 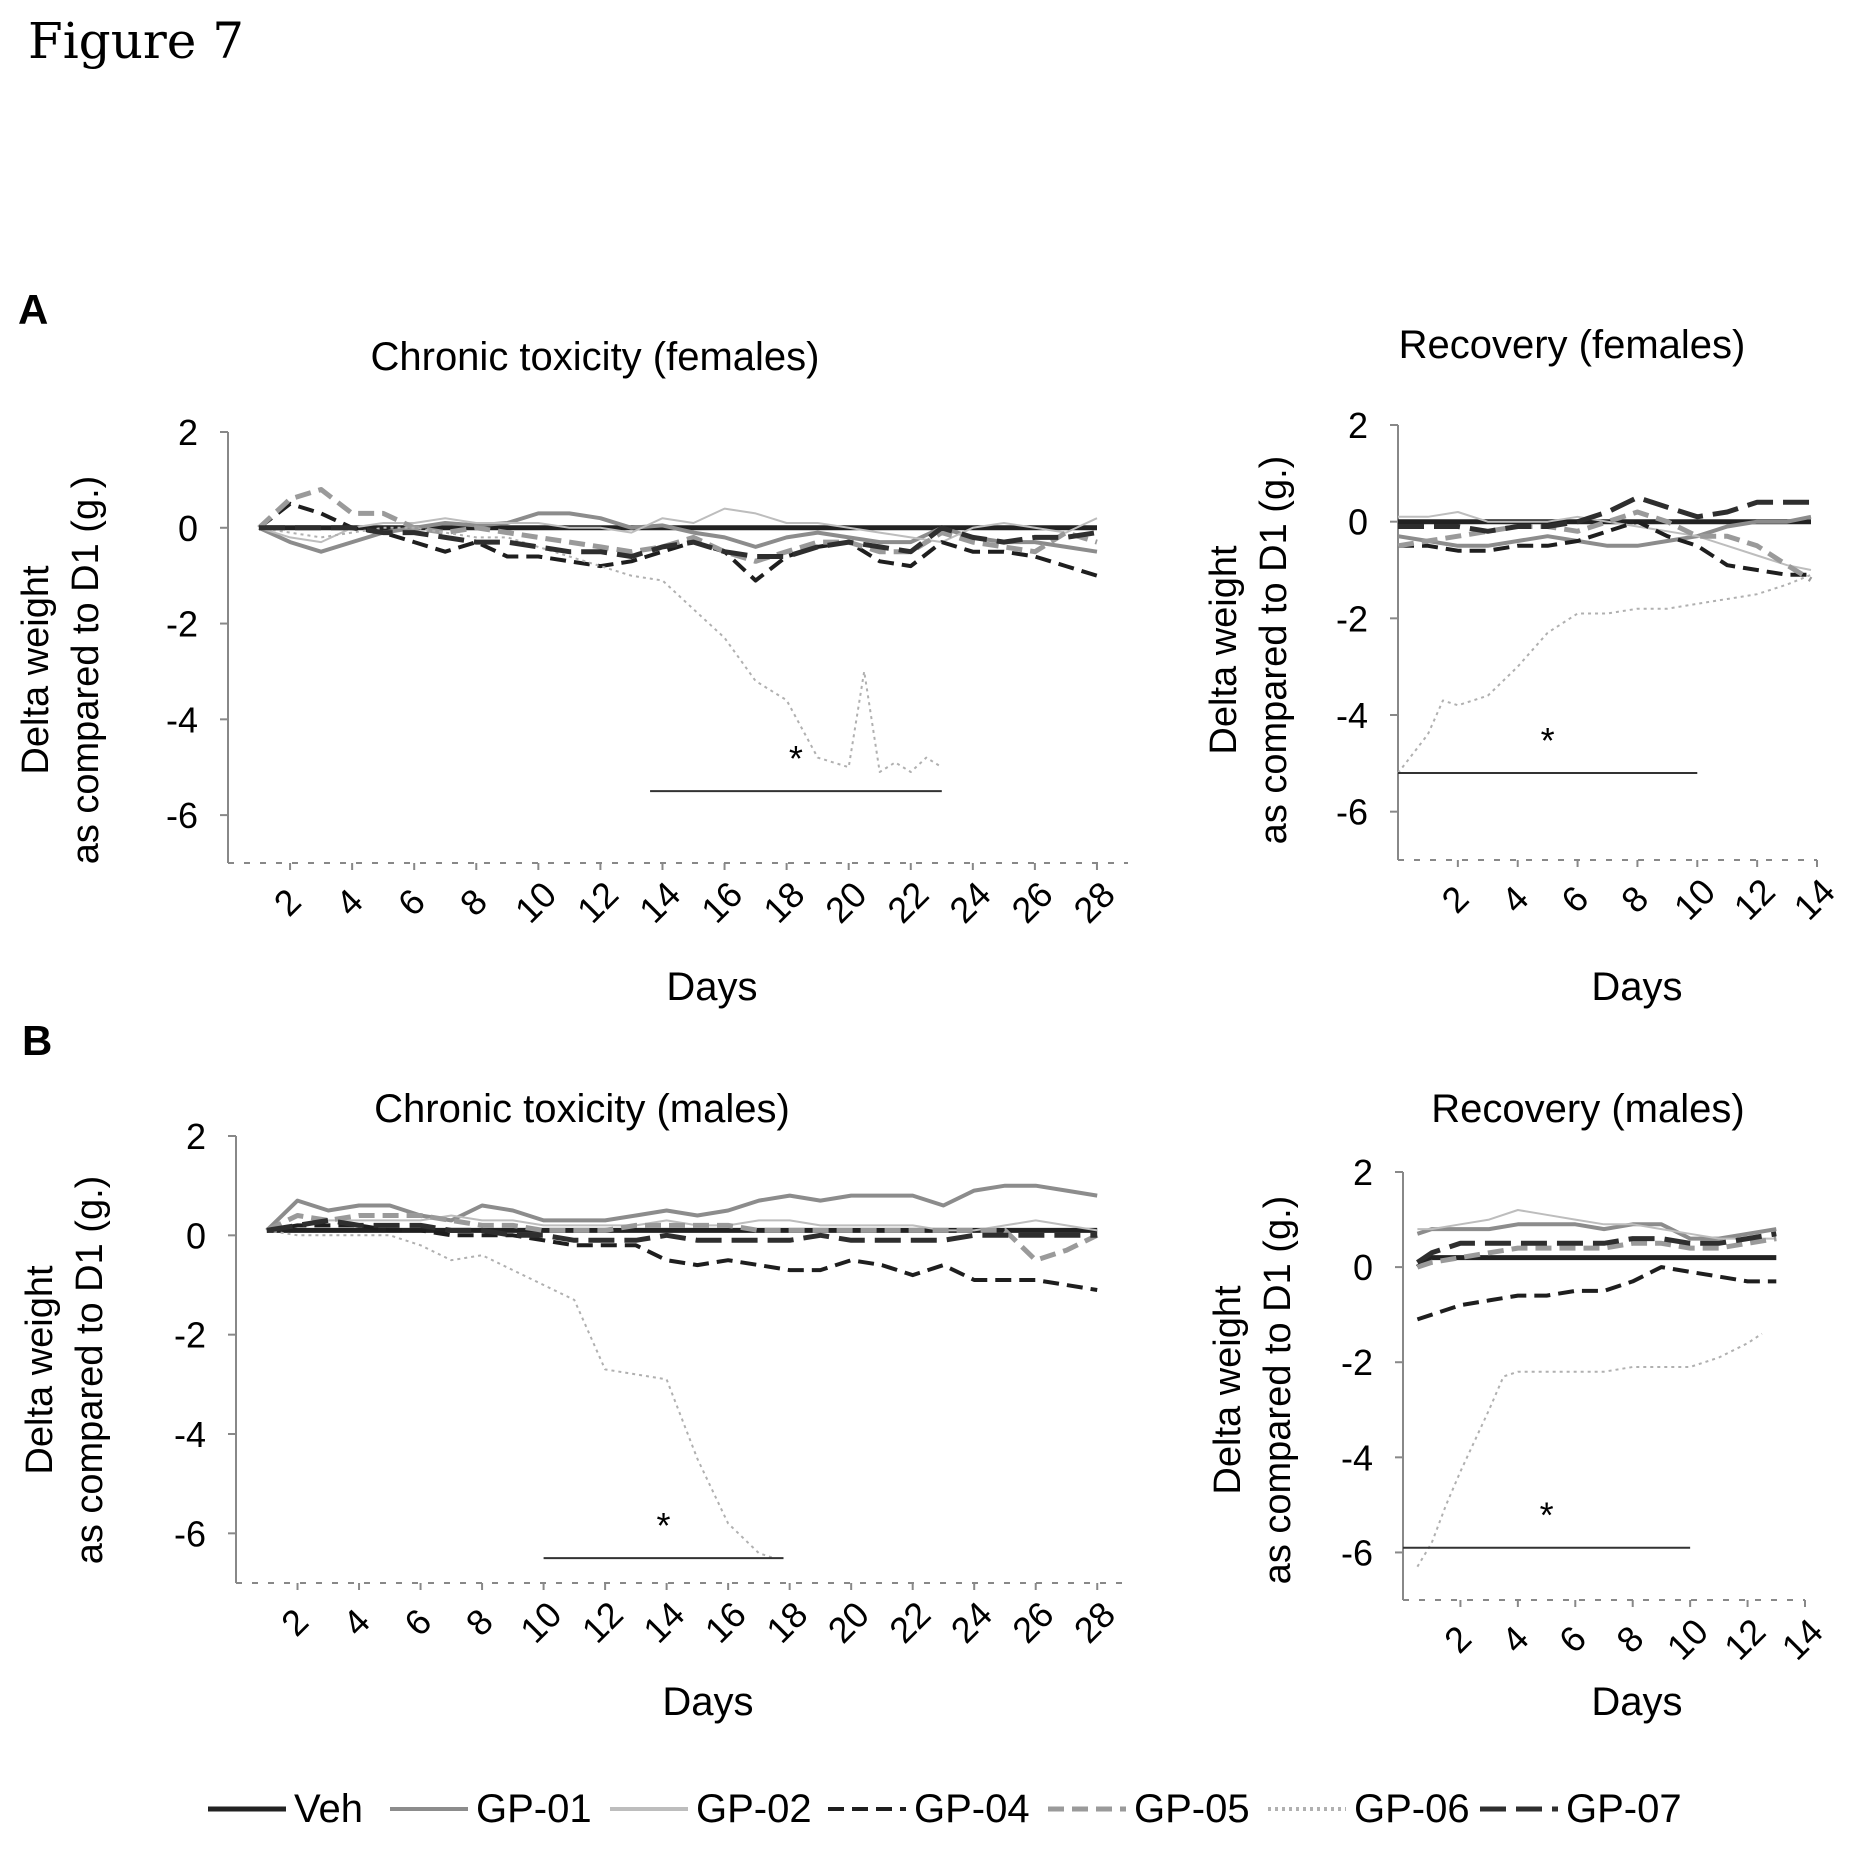 What do you see at coordinates (972, 1809) in the screenshot?
I see `legend-label-gp-04: GP-04` at bounding box center [972, 1809].